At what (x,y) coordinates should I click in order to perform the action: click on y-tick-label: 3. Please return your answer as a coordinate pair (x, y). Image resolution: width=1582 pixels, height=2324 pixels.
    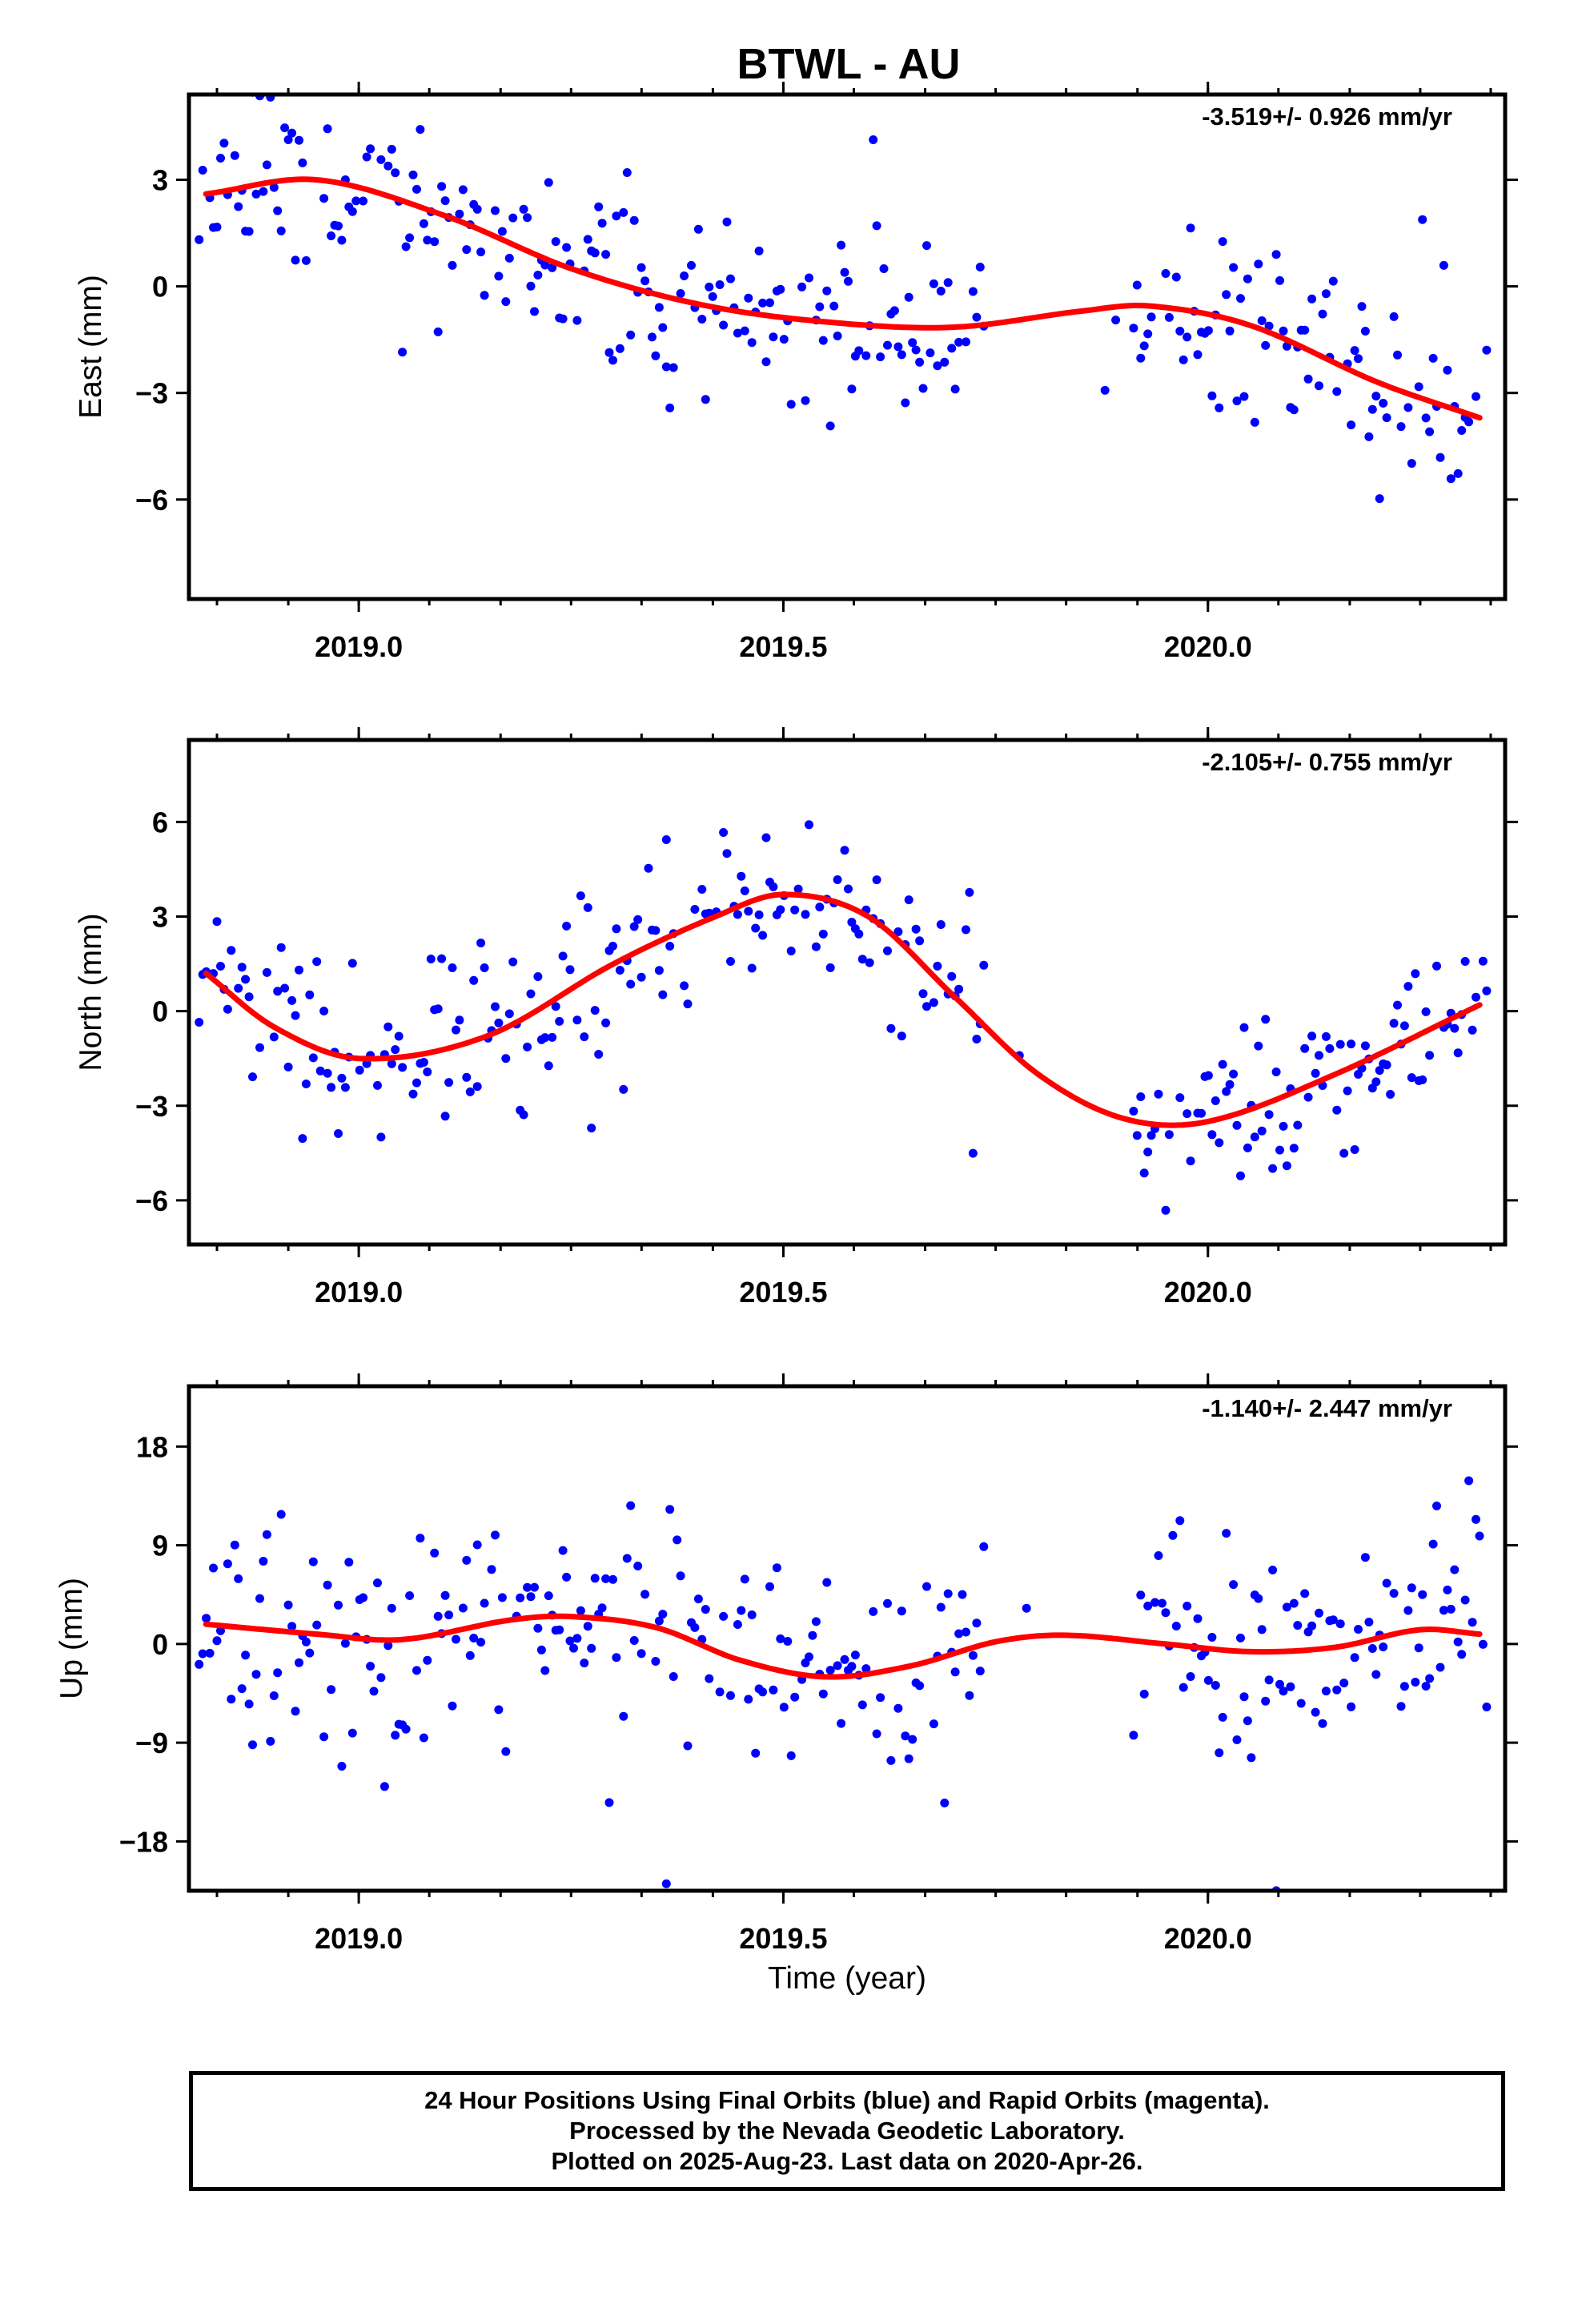
    Looking at the image, I should click on (160, 918).